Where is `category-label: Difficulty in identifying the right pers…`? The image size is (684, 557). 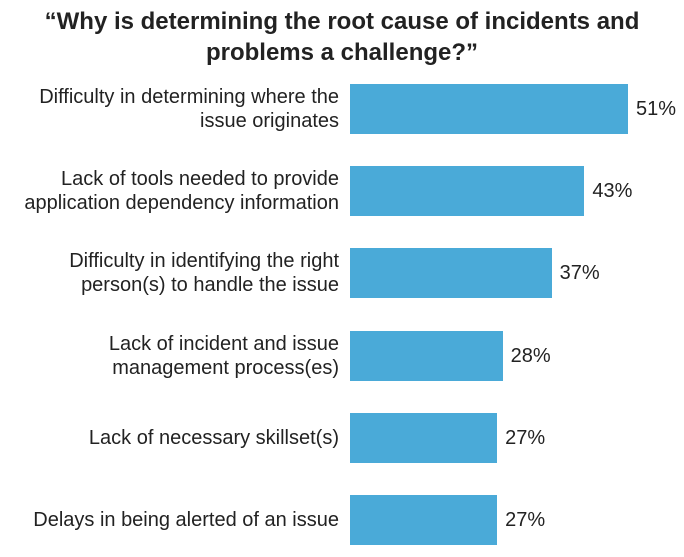 category-label: Difficulty in identifying the right pers… is located at coordinates (204, 273).